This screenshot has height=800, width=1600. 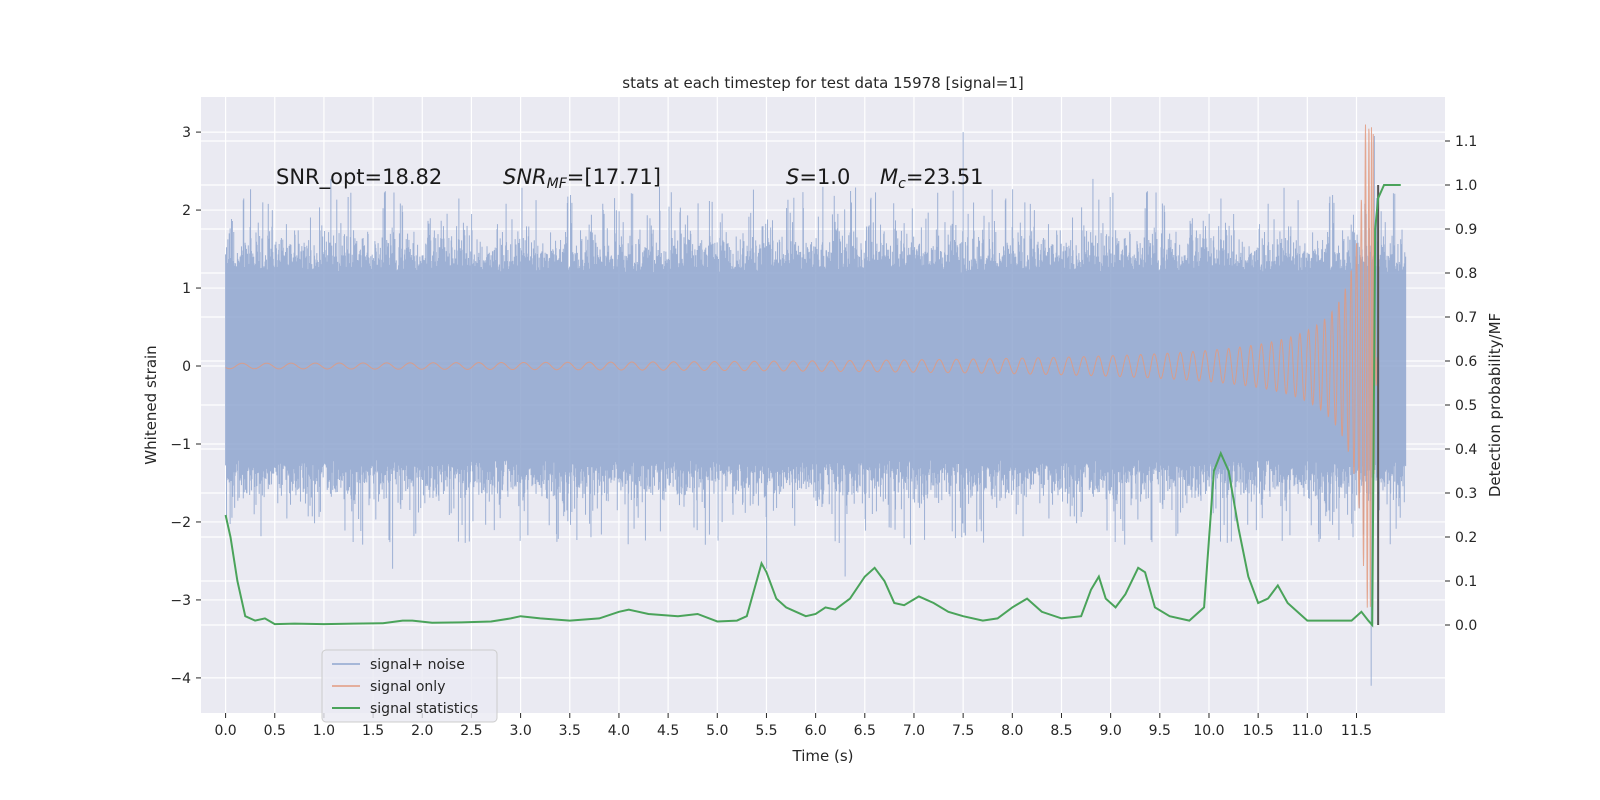 I want to click on x-tick-label-1: 0.5, so click(x=275, y=731).